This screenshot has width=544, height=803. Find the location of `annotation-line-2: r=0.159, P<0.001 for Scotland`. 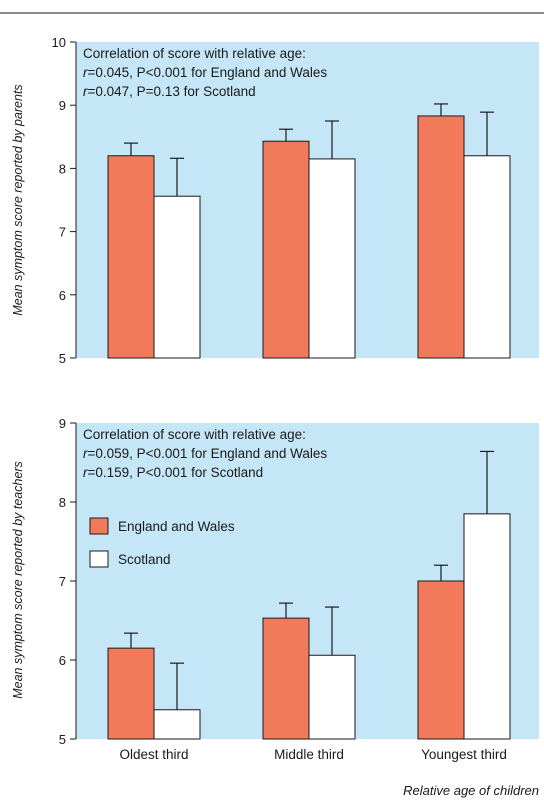

annotation-line-2: r=0.159, P<0.001 for Scotland is located at coordinates (173, 472).